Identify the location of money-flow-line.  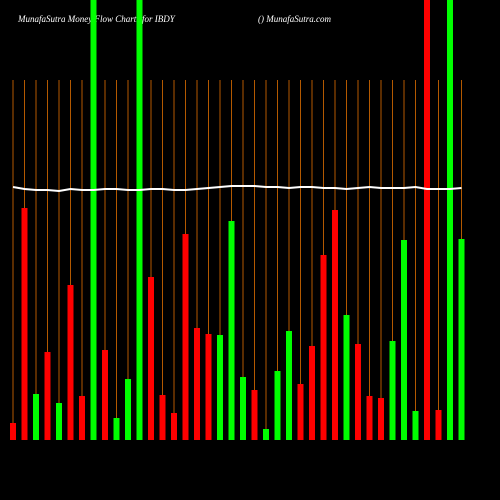
(237, 189).